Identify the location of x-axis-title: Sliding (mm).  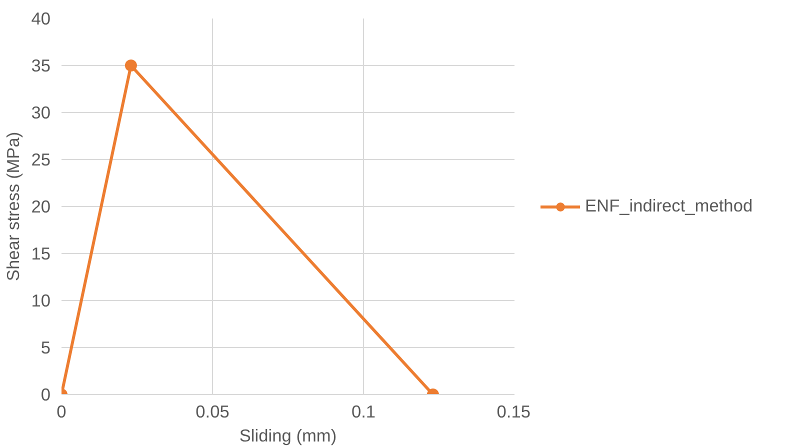
(288, 436).